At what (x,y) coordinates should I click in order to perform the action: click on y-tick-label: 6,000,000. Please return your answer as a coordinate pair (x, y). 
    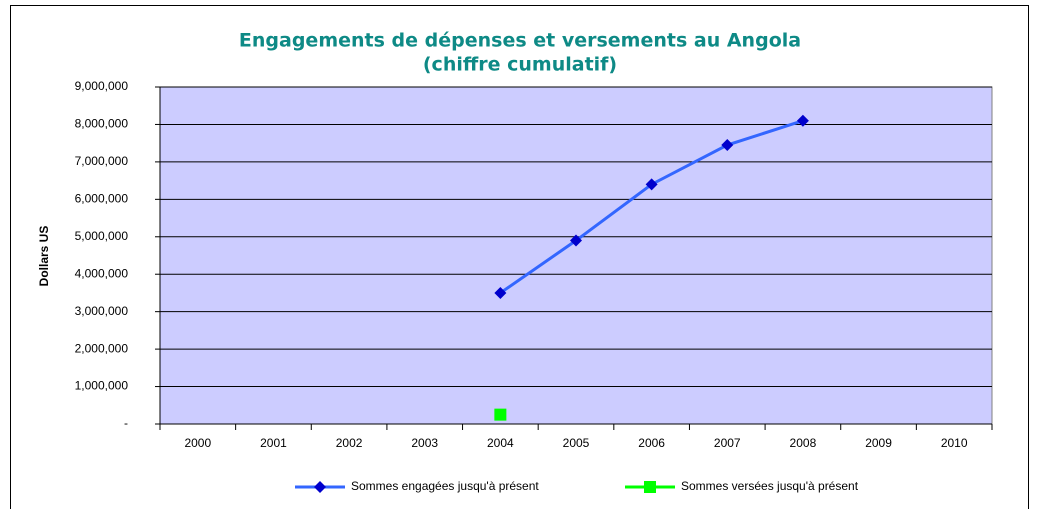
    Looking at the image, I should click on (102, 199).